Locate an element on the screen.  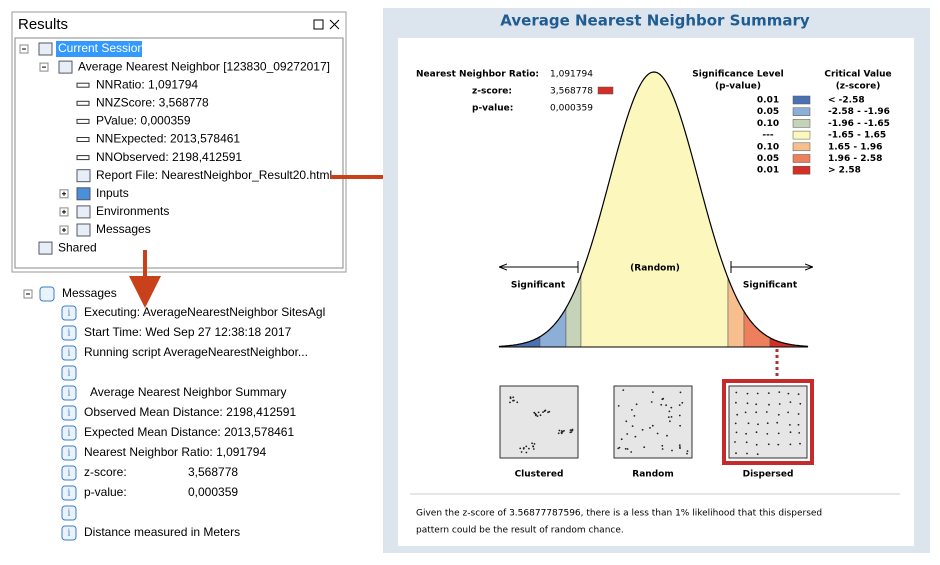
message-label: p-value: is located at coordinates (105, 492).